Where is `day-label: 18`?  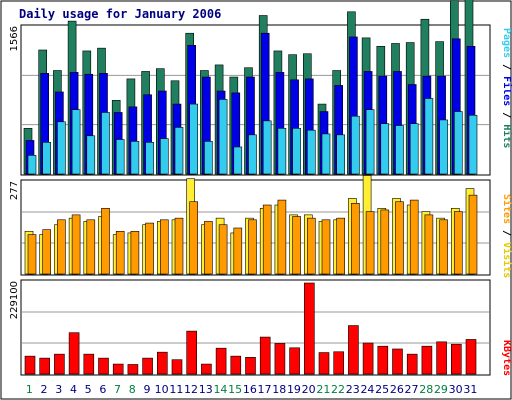 day-label: 18 is located at coordinates (279, 389).